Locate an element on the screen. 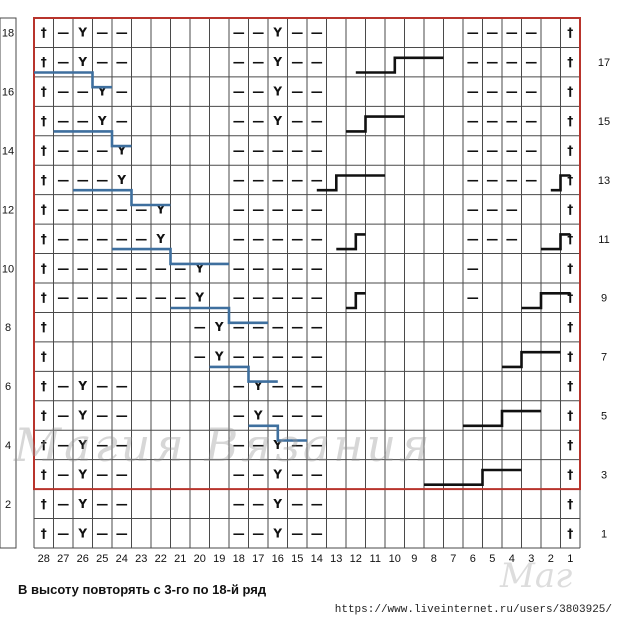 The image size is (620, 624). column-number: 23 is located at coordinates (141, 559).